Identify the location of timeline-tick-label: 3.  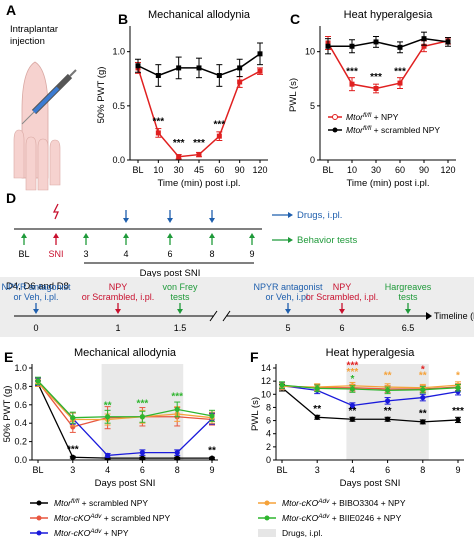
(85, 254).